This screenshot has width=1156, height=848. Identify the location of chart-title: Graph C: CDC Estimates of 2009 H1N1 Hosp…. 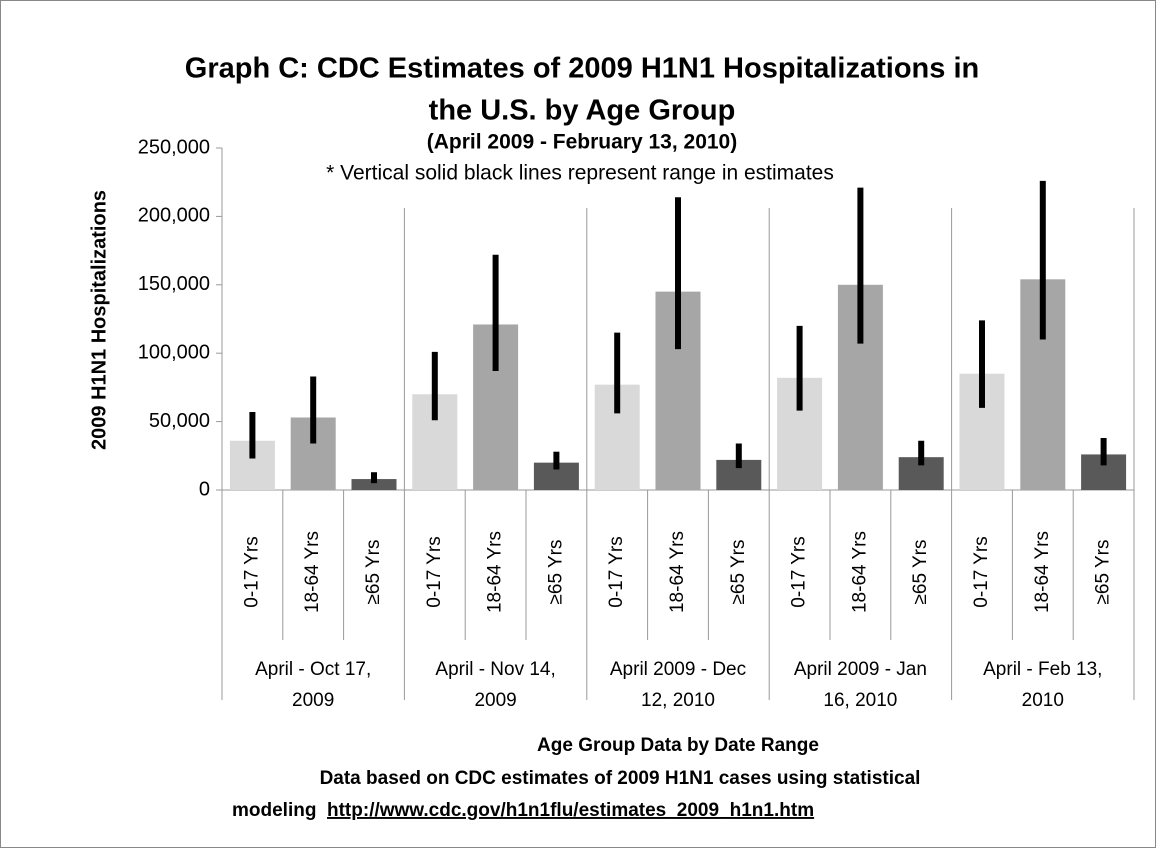
(582, 69).